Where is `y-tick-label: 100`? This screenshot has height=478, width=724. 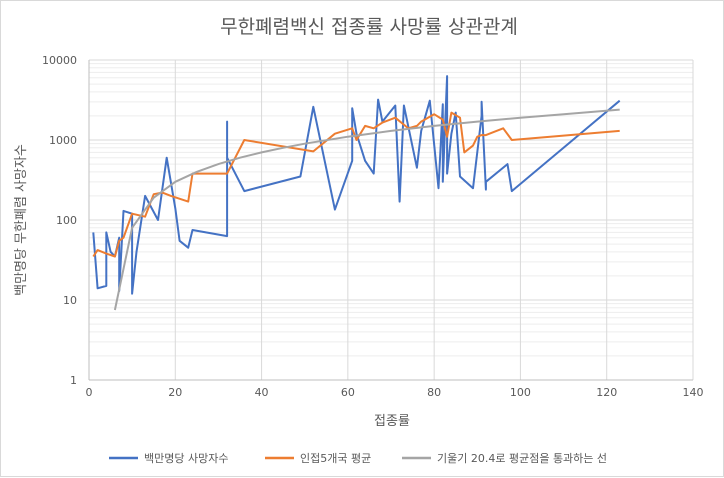
y-tick-label: 100 is located at coordinates (66, 220).